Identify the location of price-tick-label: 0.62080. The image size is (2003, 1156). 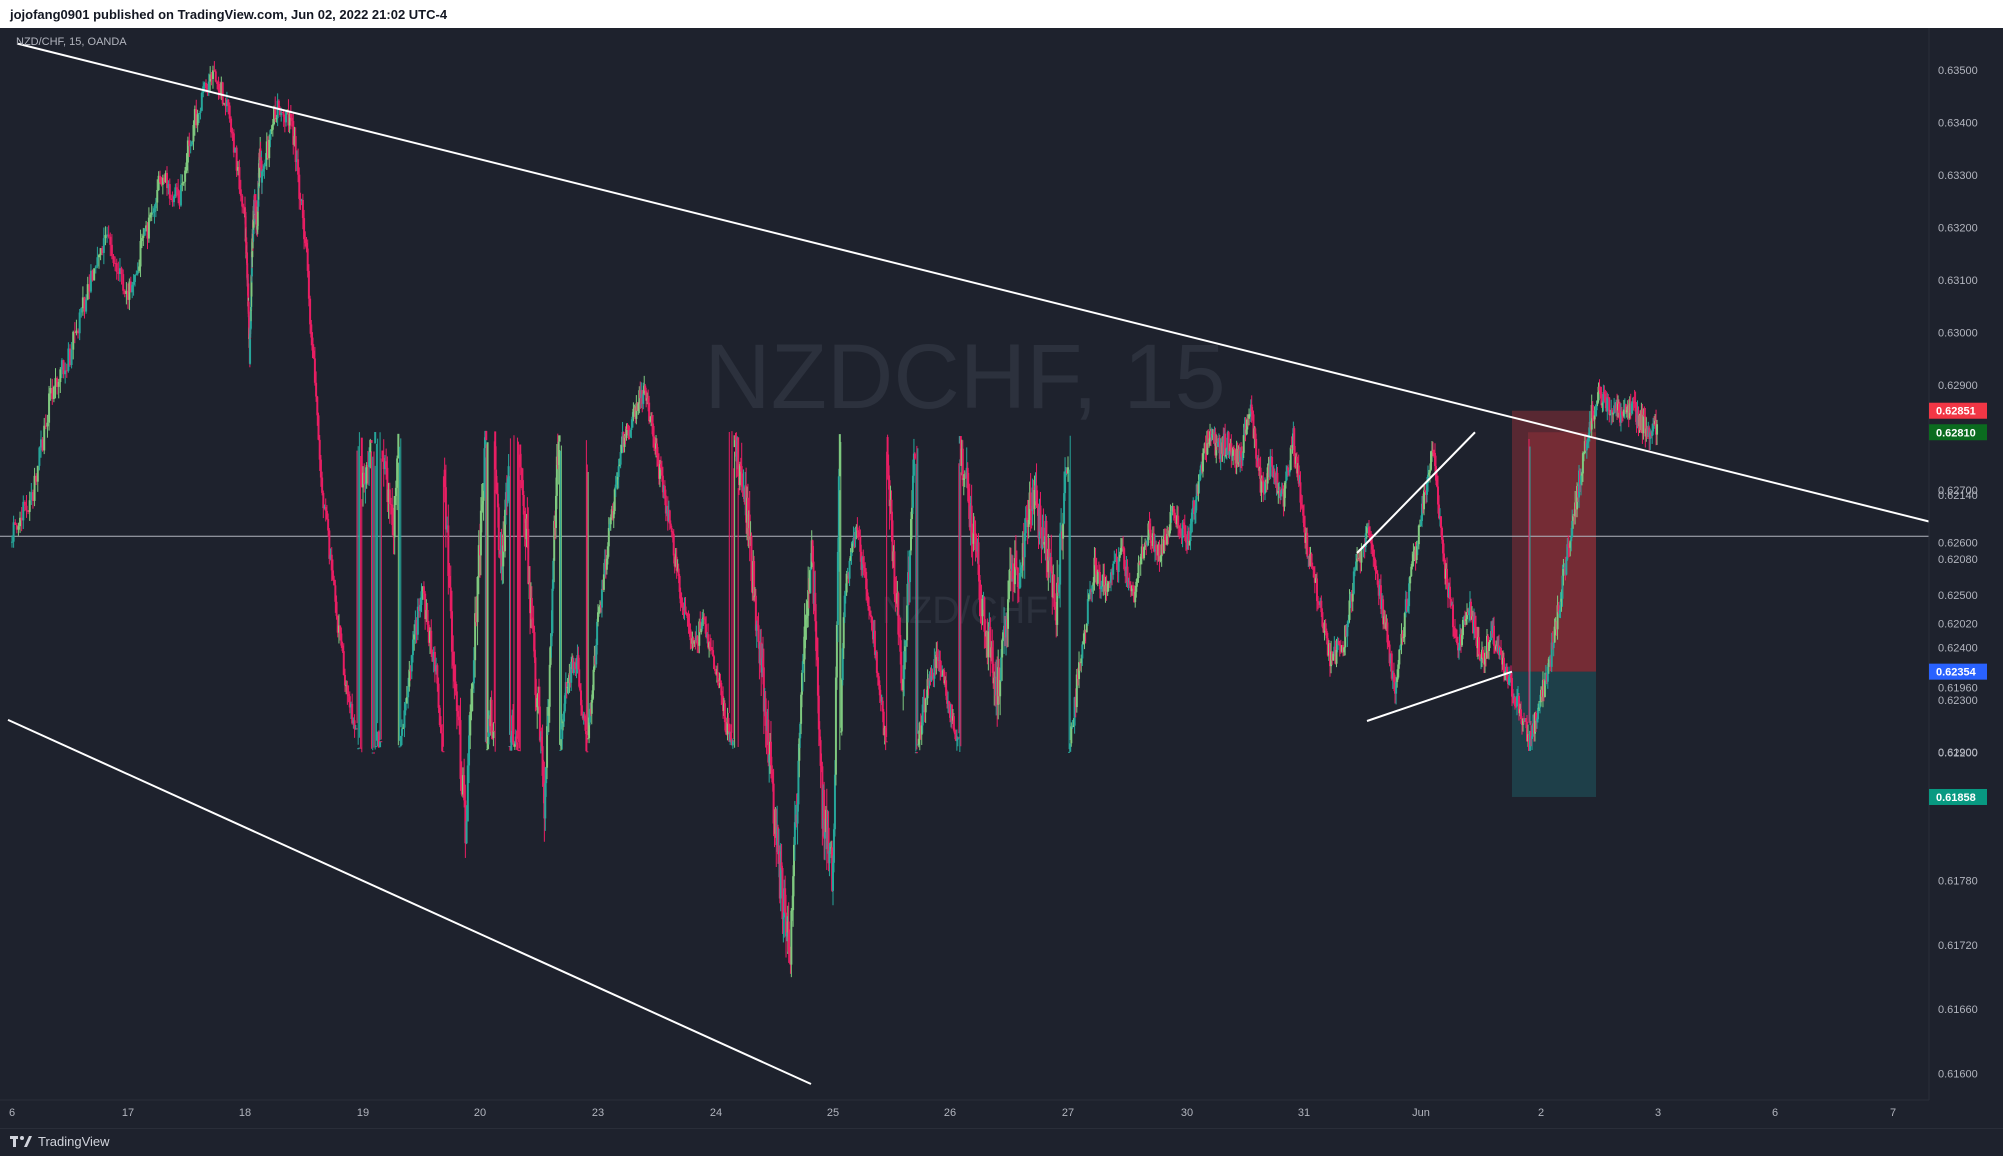
(1958, 560).